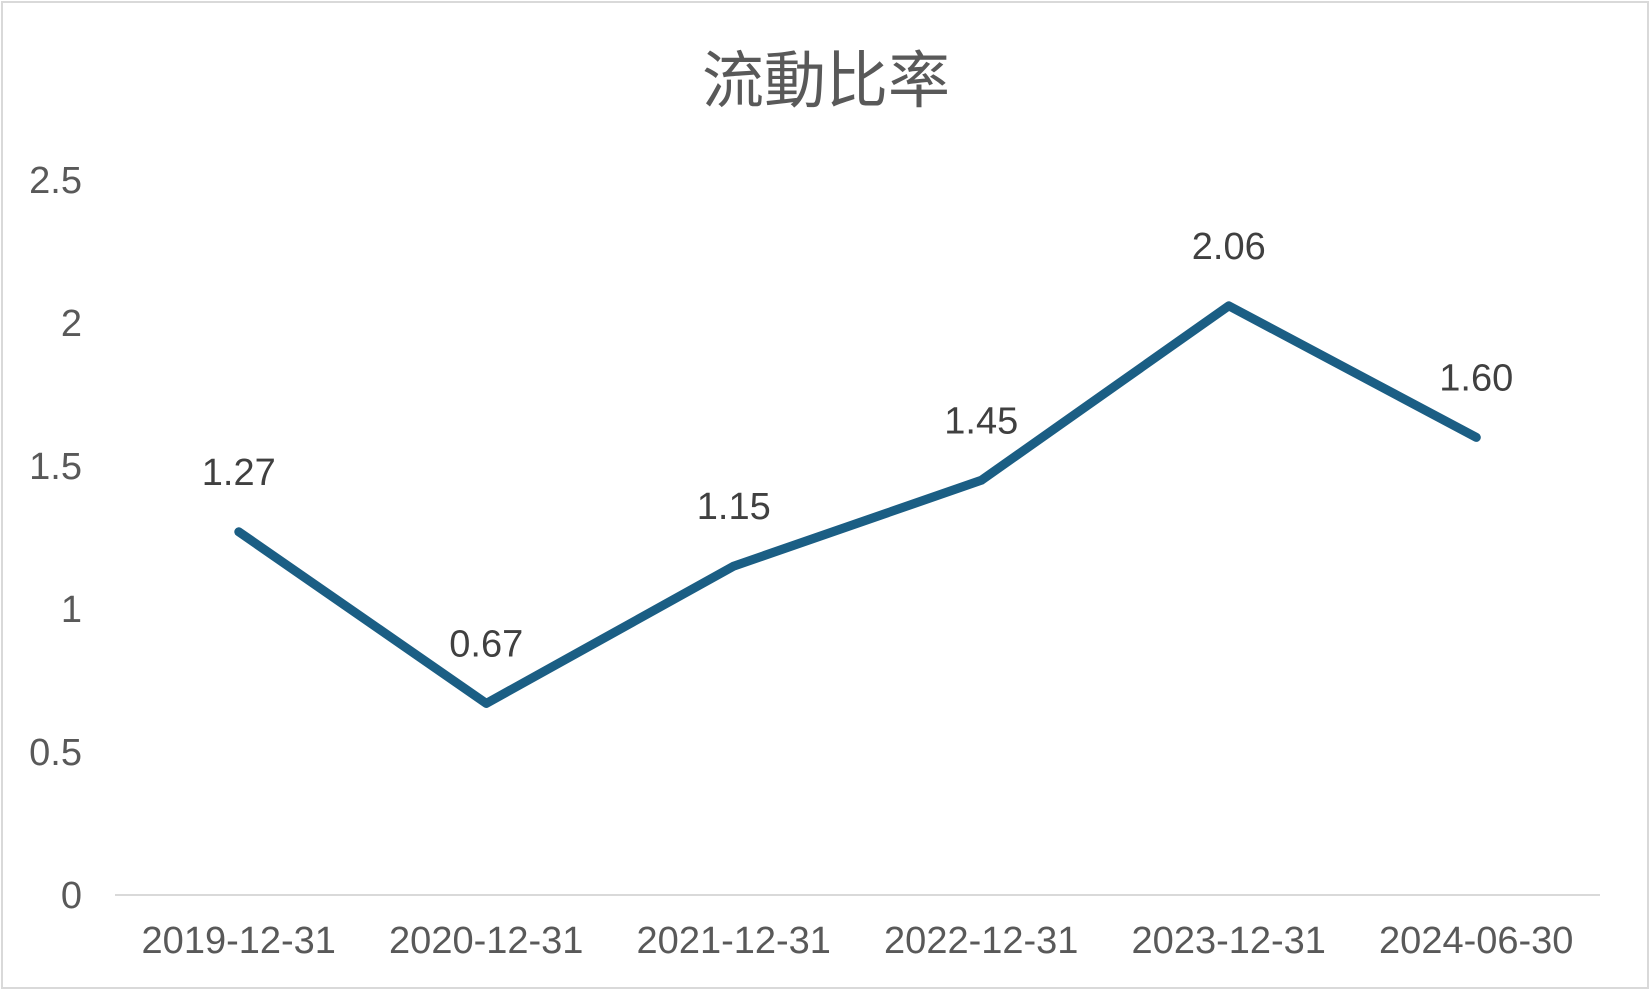  I want to click on x-tick-label: 2021-12-31, so click(734, 941).